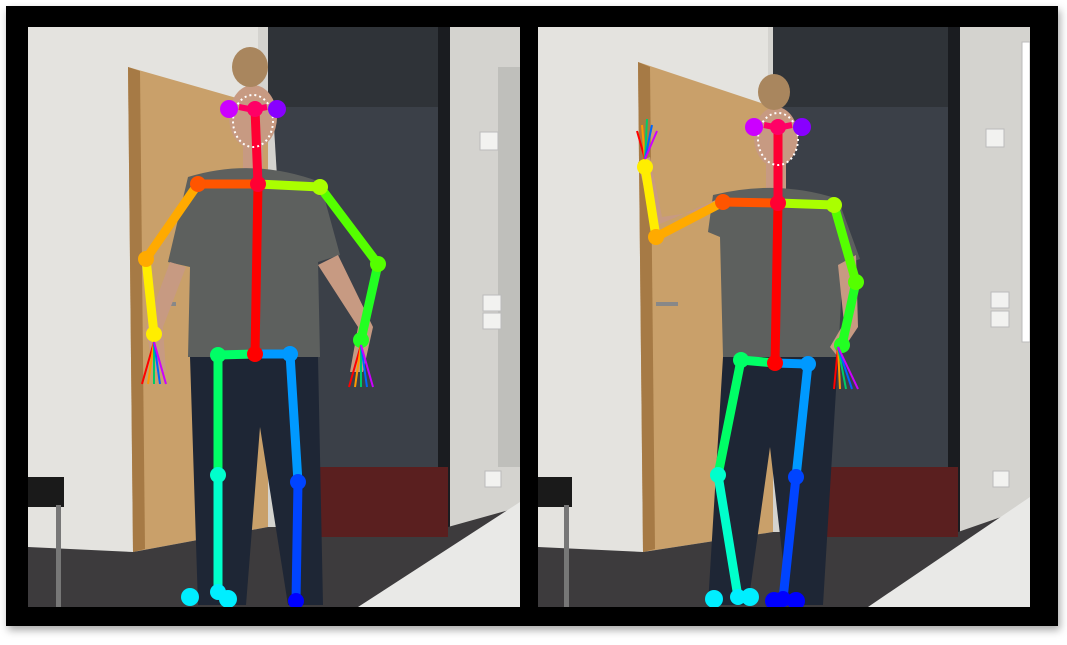 This screenshot has width=1067, height=645. What do you see at coordinates (678, 192) in the screenshot?
I see `arm-raised` at bounding box center [678, 192].